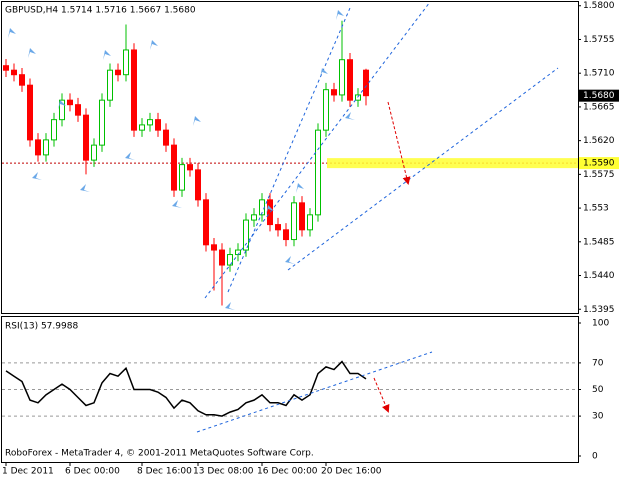 This screenshot has height=480, width=640. Describe the element at coordinates (452, 163) in the screenshot. I see `level-band` at that location.